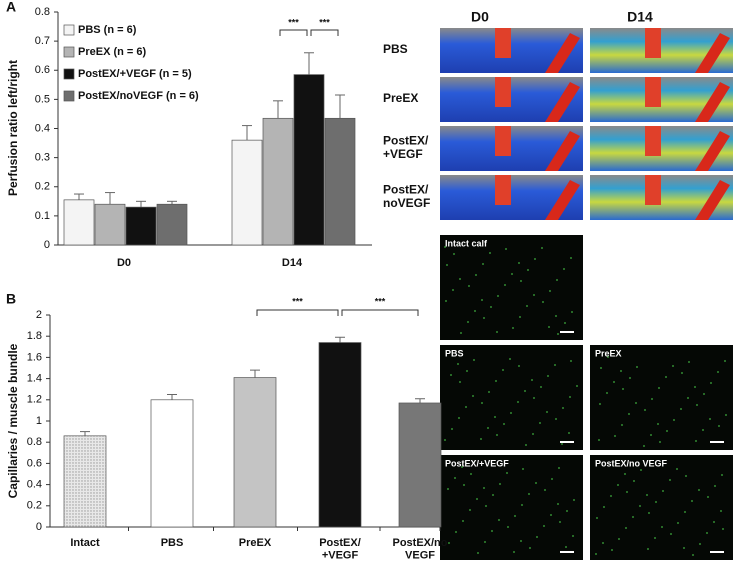 This screenshot has height=562, width=734. What do you see at coordinates (107, 30) in the screenshot?
I see `legend-label: PBS (n = 6)` at bounding box center [107, 30].